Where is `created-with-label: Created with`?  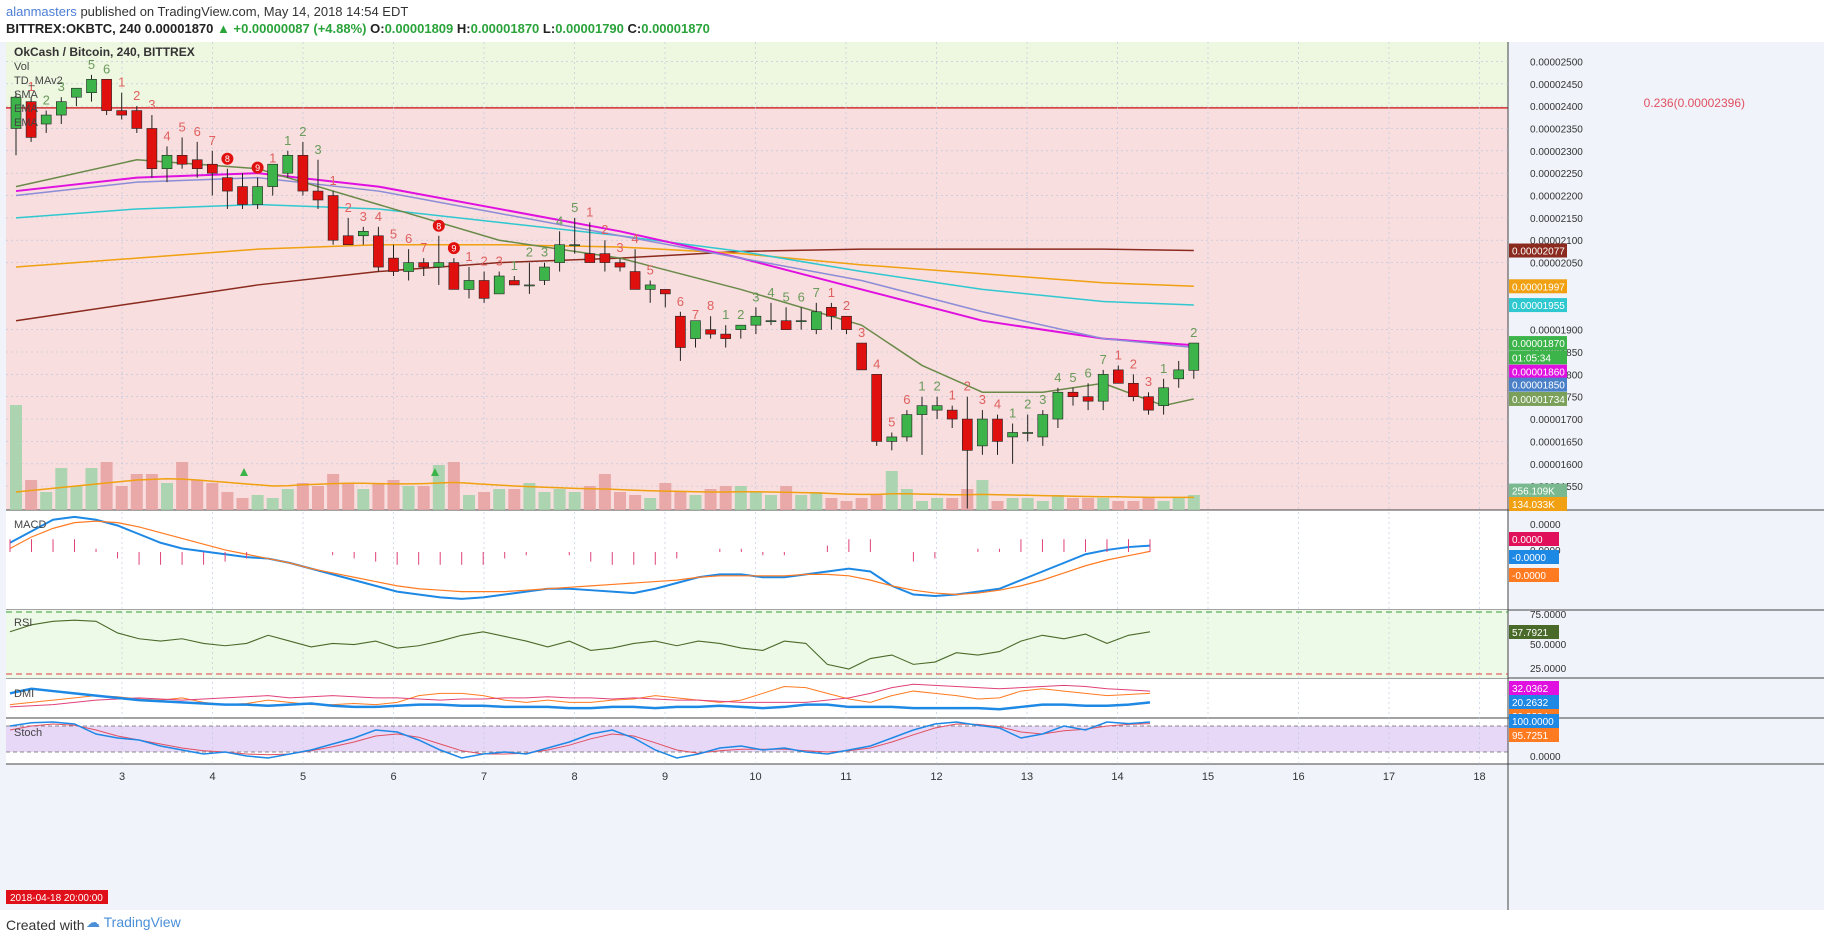
created-with-label: Created with is located at coordinates (45, 925).